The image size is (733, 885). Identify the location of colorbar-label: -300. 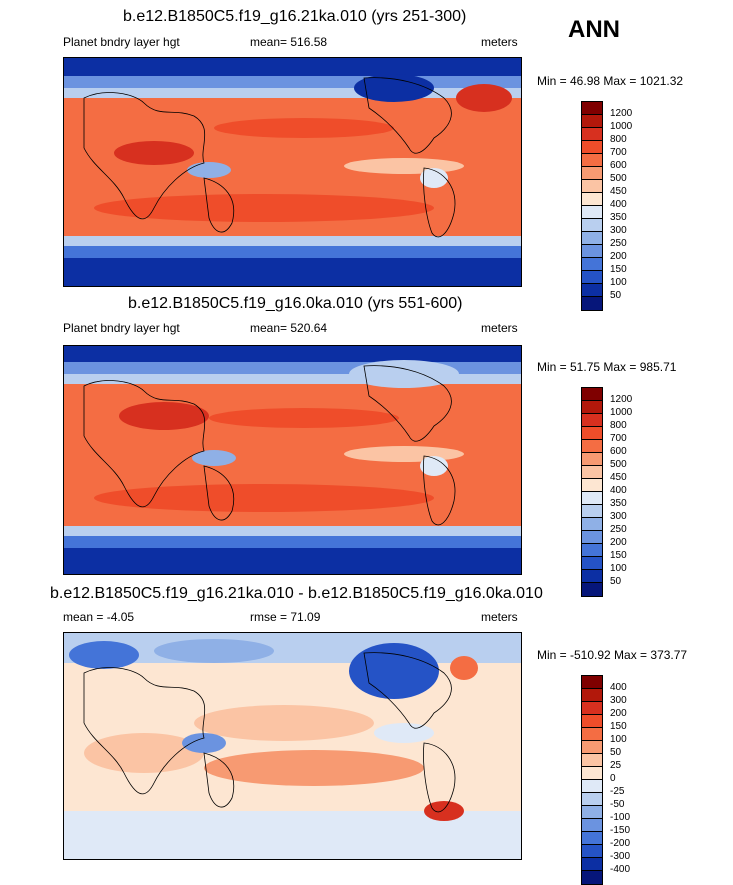
(620, 856).